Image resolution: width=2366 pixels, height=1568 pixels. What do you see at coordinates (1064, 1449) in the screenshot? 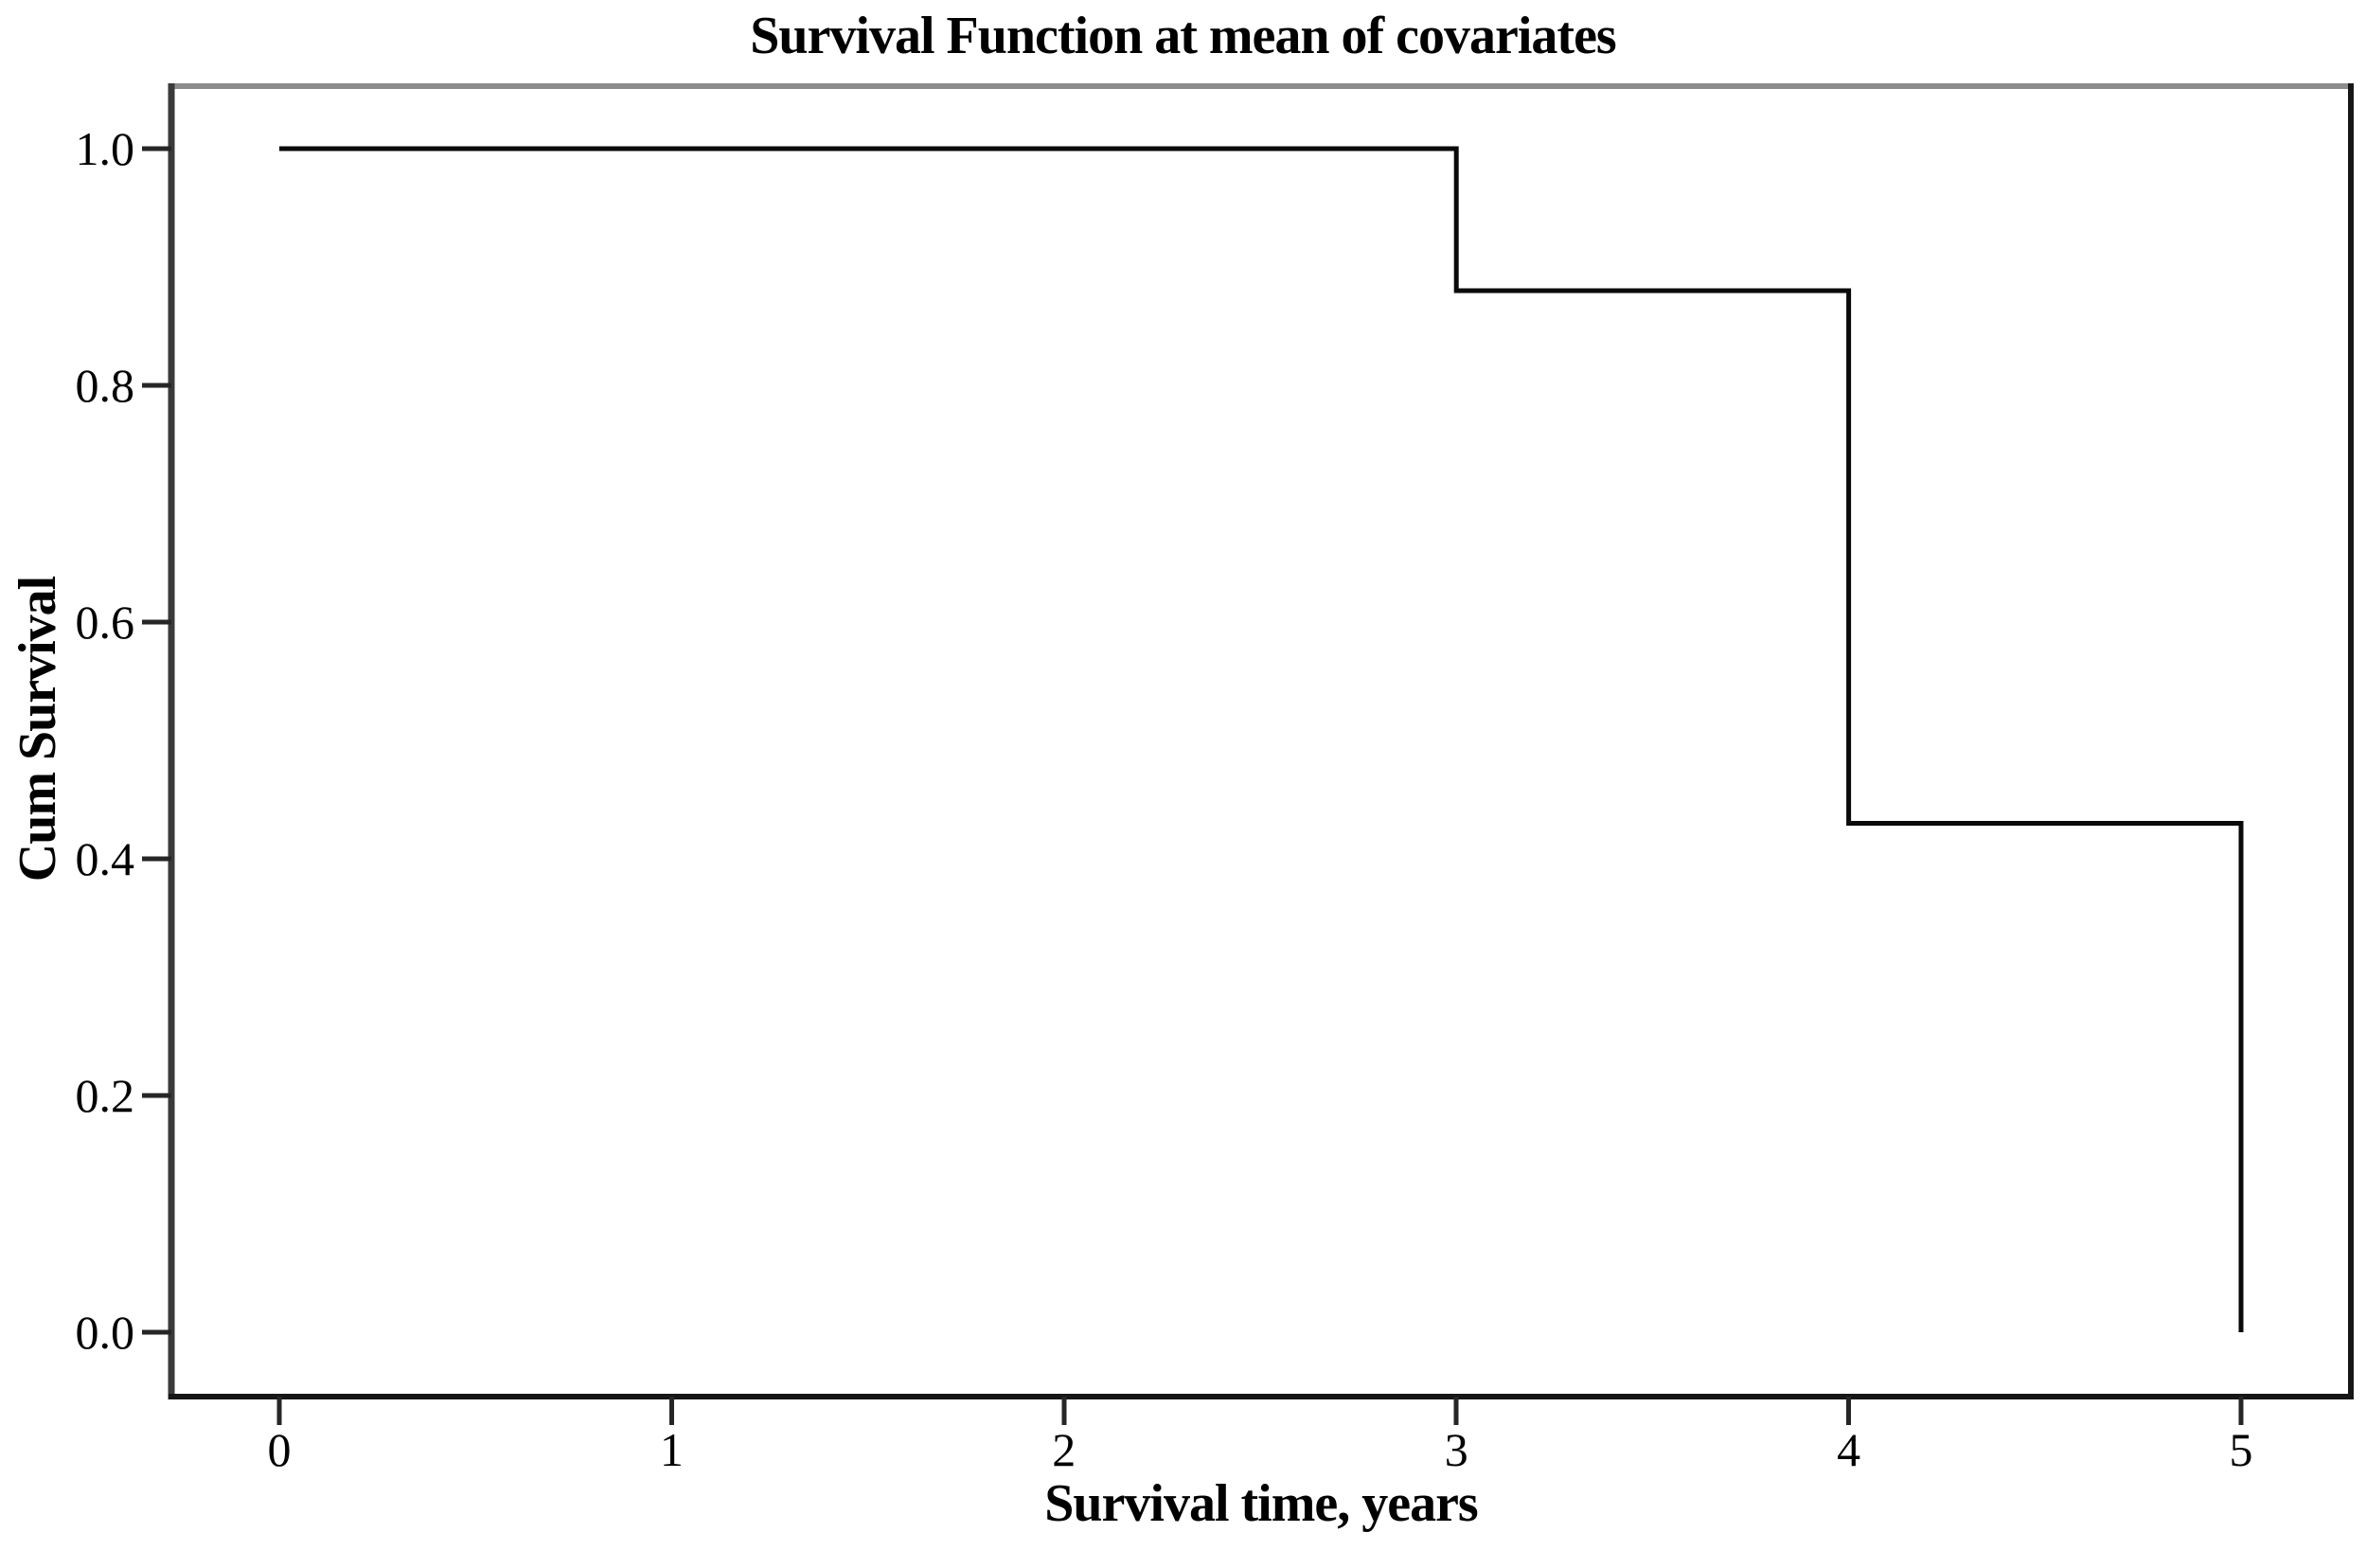
I see `x-tick-label: 2` at bounding box center [1064, 1449].